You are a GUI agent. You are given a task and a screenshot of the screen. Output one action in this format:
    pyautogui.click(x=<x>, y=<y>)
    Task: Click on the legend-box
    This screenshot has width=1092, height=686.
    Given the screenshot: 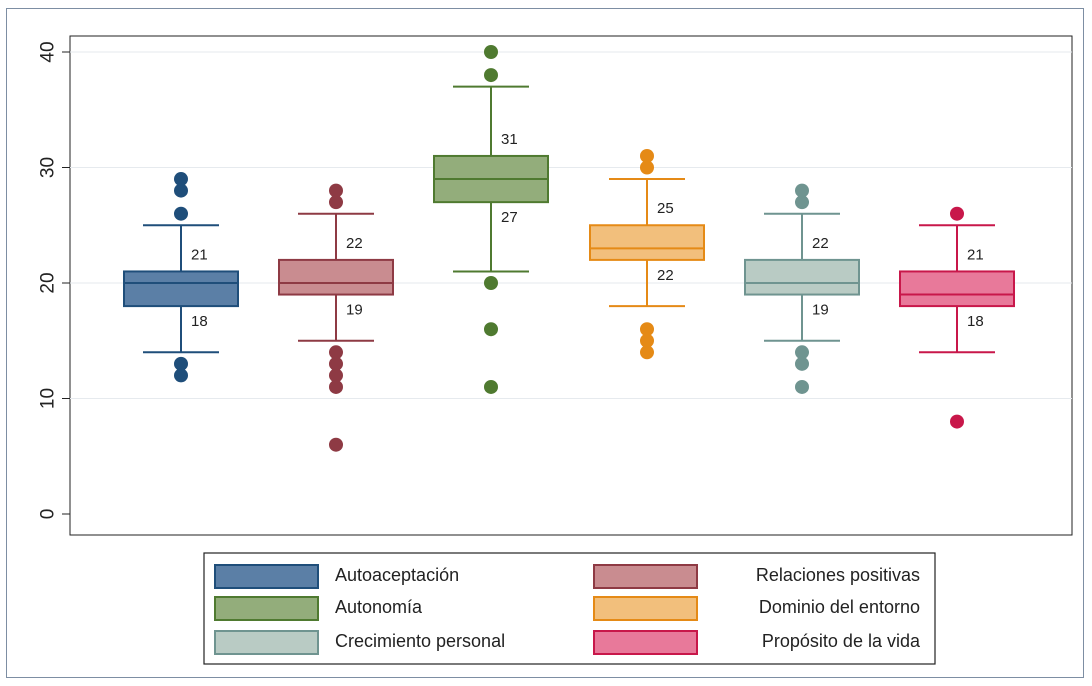 What is the action you would take?
    pyautogui.click(x=569, y=608)
    